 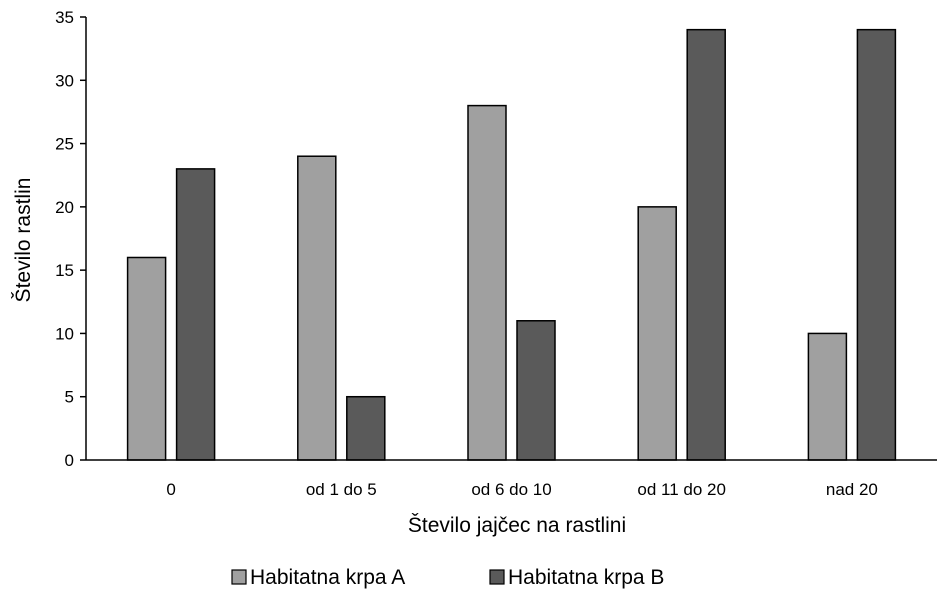 What do you see at coordinates (64, 333) in the screenshot?
I see `y-tick-label: 10` at bounding box center [64, 333].